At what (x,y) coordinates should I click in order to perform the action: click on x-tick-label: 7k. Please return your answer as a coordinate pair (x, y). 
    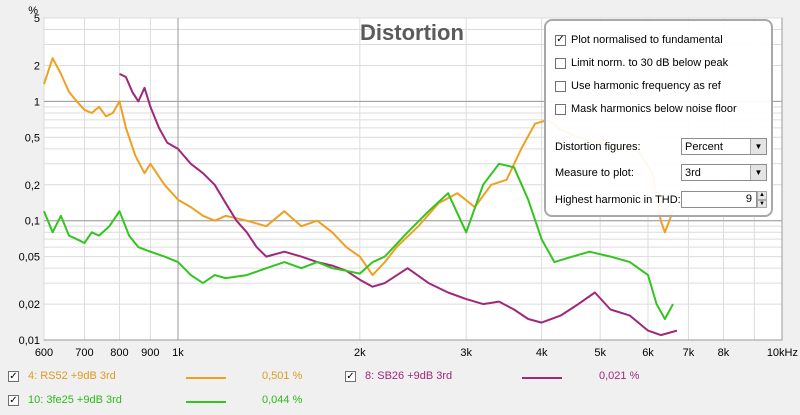
    Looking at the image, I should click on (689, 353).